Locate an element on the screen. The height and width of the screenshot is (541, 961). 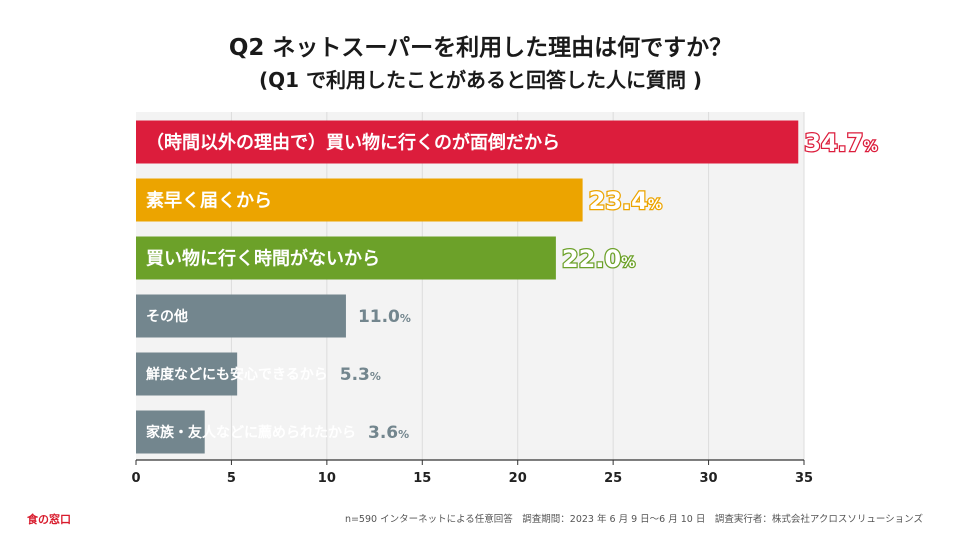
x-tick-label: 20 is located at coordinates (518, 478).